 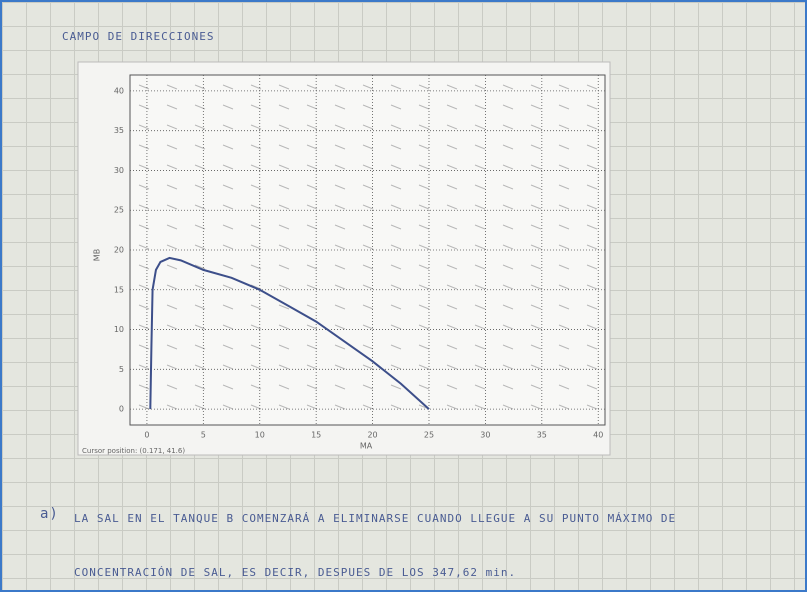 What do you see at coordinates (119, 170) in the screenshot?
I see `y-tick-label: 30` at bounding box center [119, 170].